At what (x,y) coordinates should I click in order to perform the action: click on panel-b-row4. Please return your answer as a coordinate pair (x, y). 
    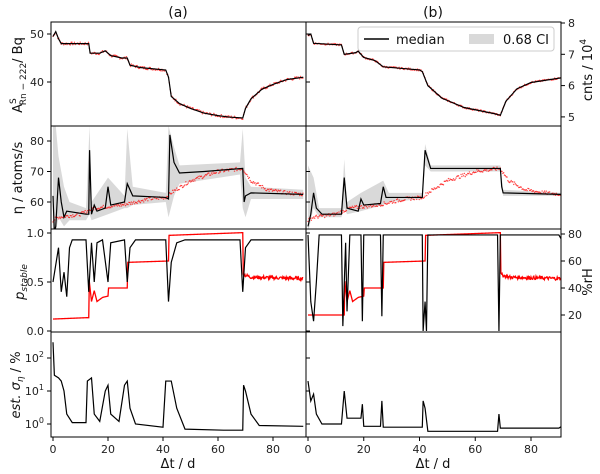
    Looking at the image, I should click on (434, 406).